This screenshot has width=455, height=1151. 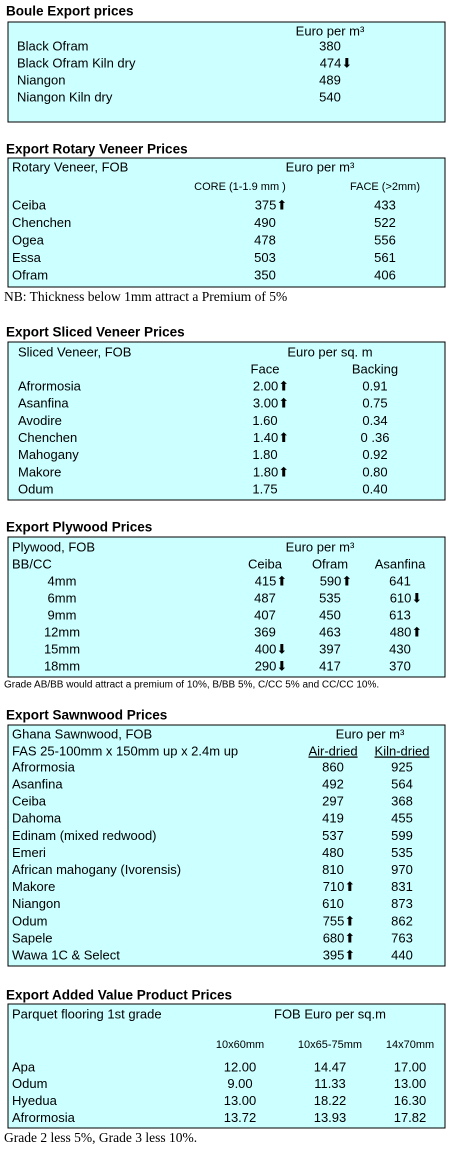 What do you see at coordinates (402, 818) in the screenshot?
I see `price-cell: 455` at bounding box center [402, 818].